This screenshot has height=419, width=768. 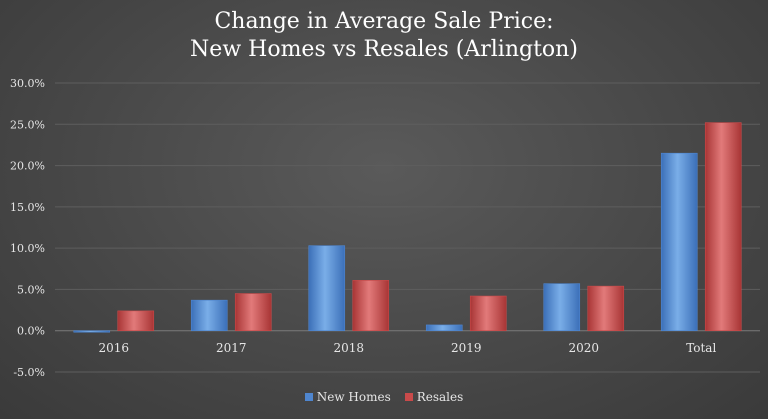 I want to click on y-tick-label: 10.0%, so click(x=27, y=248).